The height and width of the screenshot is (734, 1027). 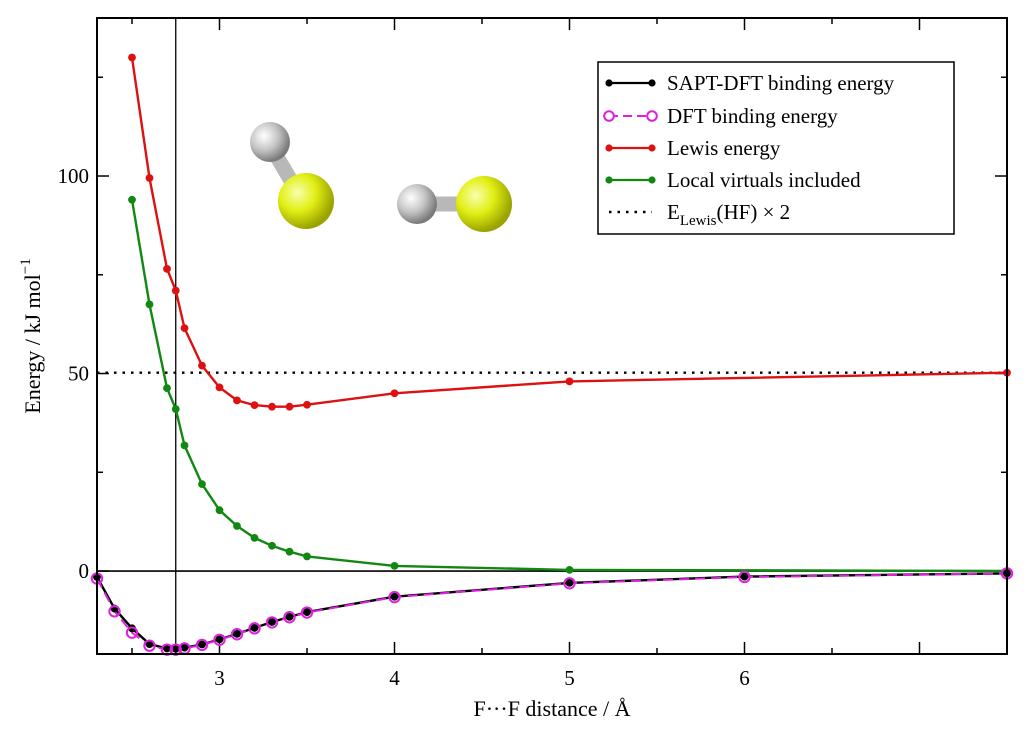 I want to click on x-tick-label: 5, so click(x=569, y=678).